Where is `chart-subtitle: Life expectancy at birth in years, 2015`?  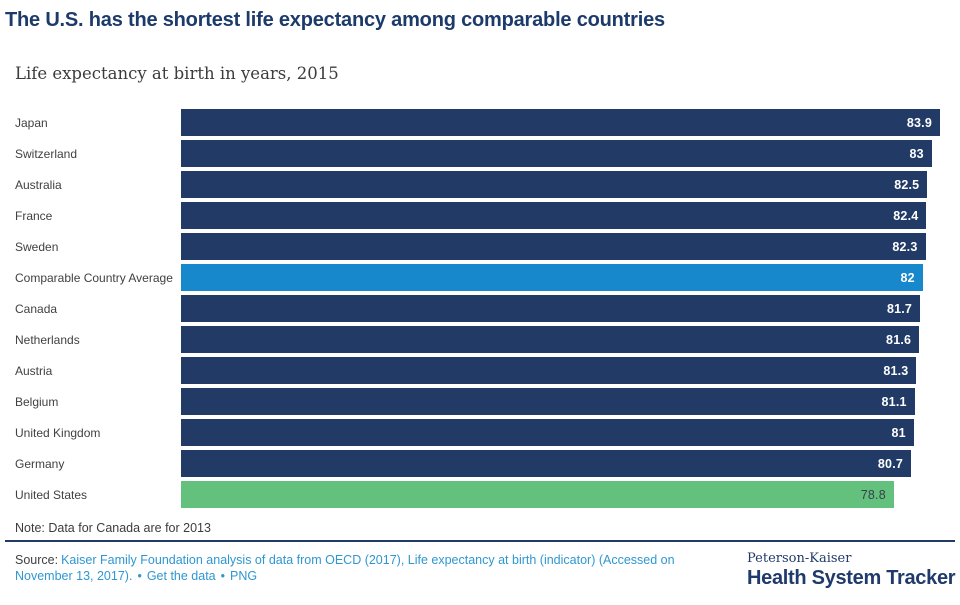
chart-subtitle: Life expectancy at birth in years, 2015 is located at coordinates (177, 73).